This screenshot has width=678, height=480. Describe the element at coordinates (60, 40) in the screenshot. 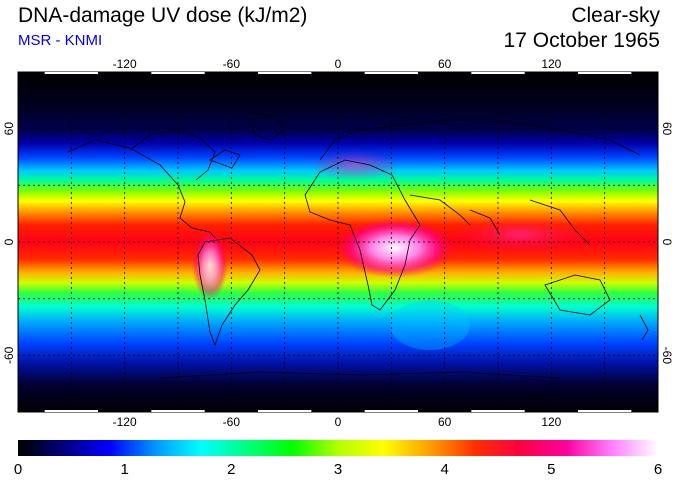

I see `source-label: MSR - KNMI` at that location.